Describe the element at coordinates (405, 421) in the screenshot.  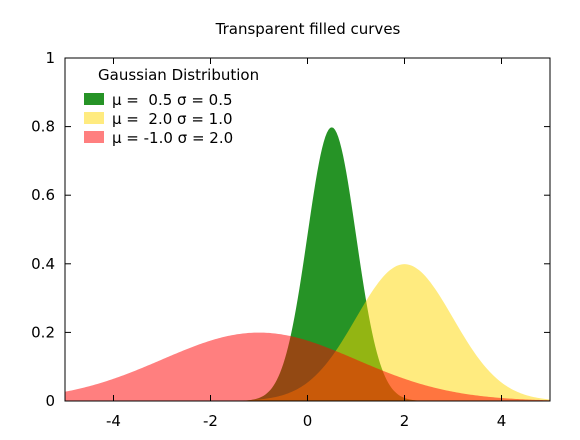
I see `x-tick-label: 2` at that location.